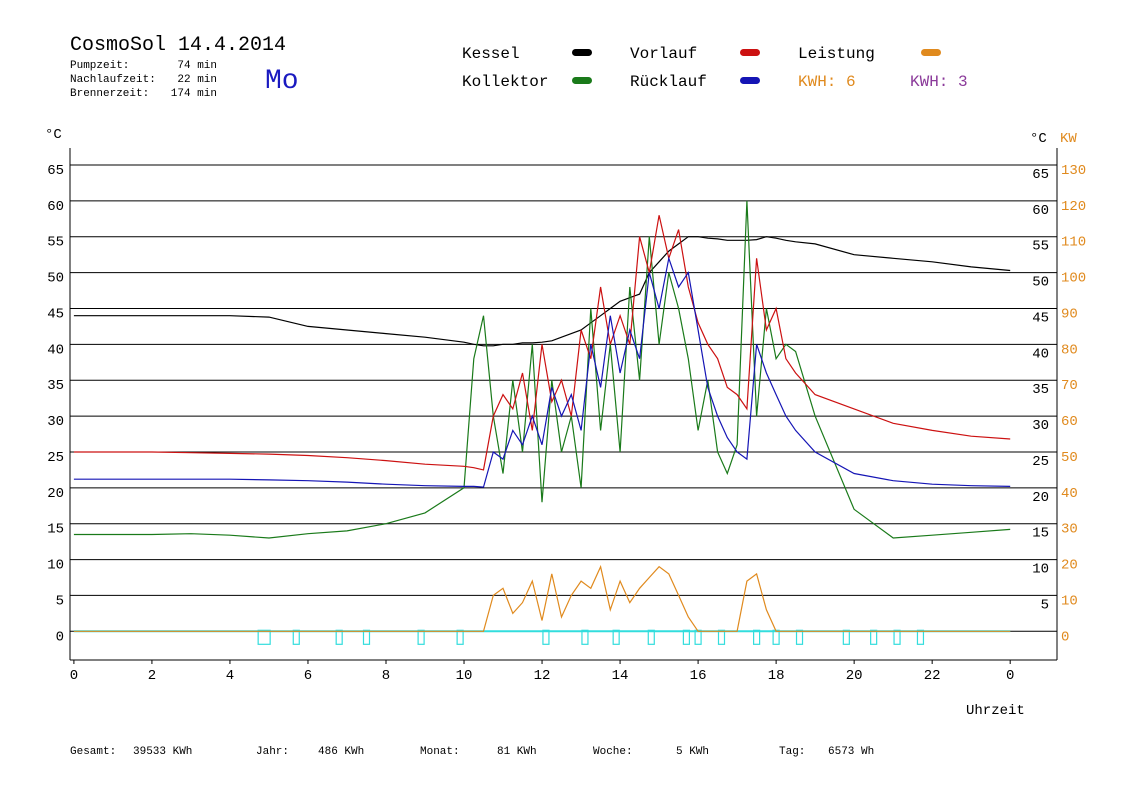 This screenshot has height=812, width=1148. I want to click on stat-label: Gesamt:, so click(93, 752).